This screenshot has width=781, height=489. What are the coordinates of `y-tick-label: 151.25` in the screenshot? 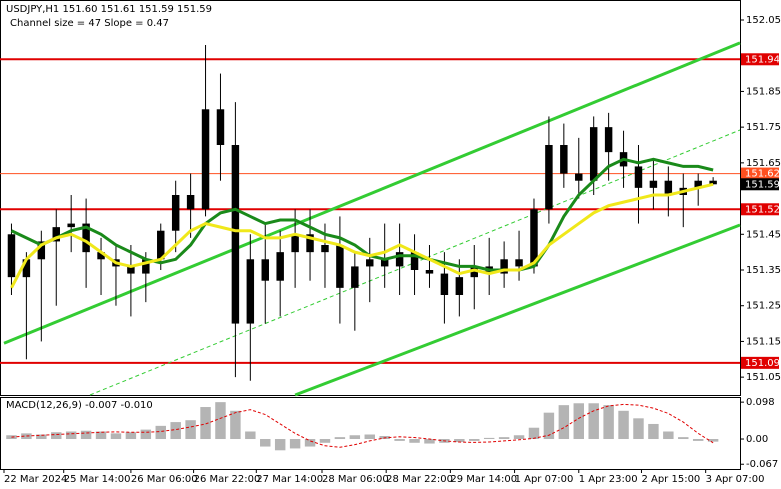 It's located at (763, 306).